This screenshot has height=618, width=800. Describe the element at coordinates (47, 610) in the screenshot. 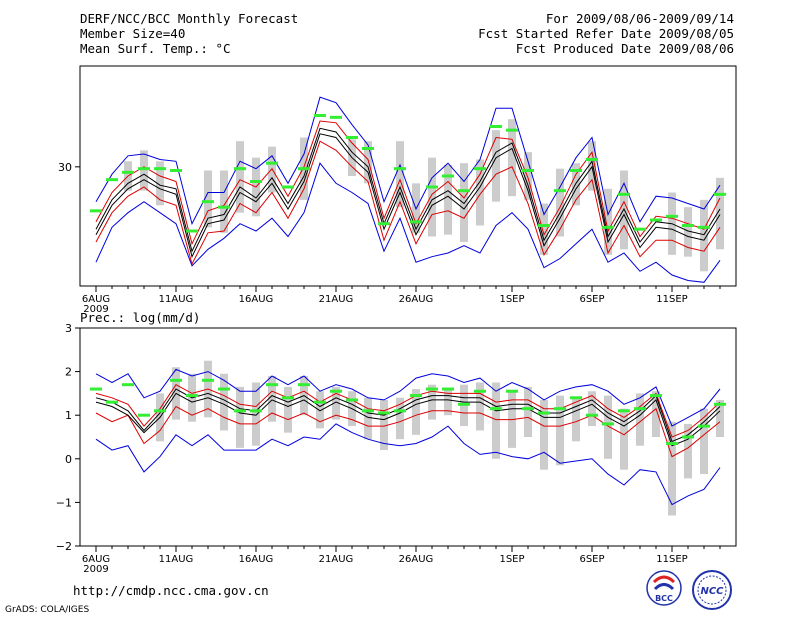

I see `grads-credit: GrADS: COLA/IGES` at that location.